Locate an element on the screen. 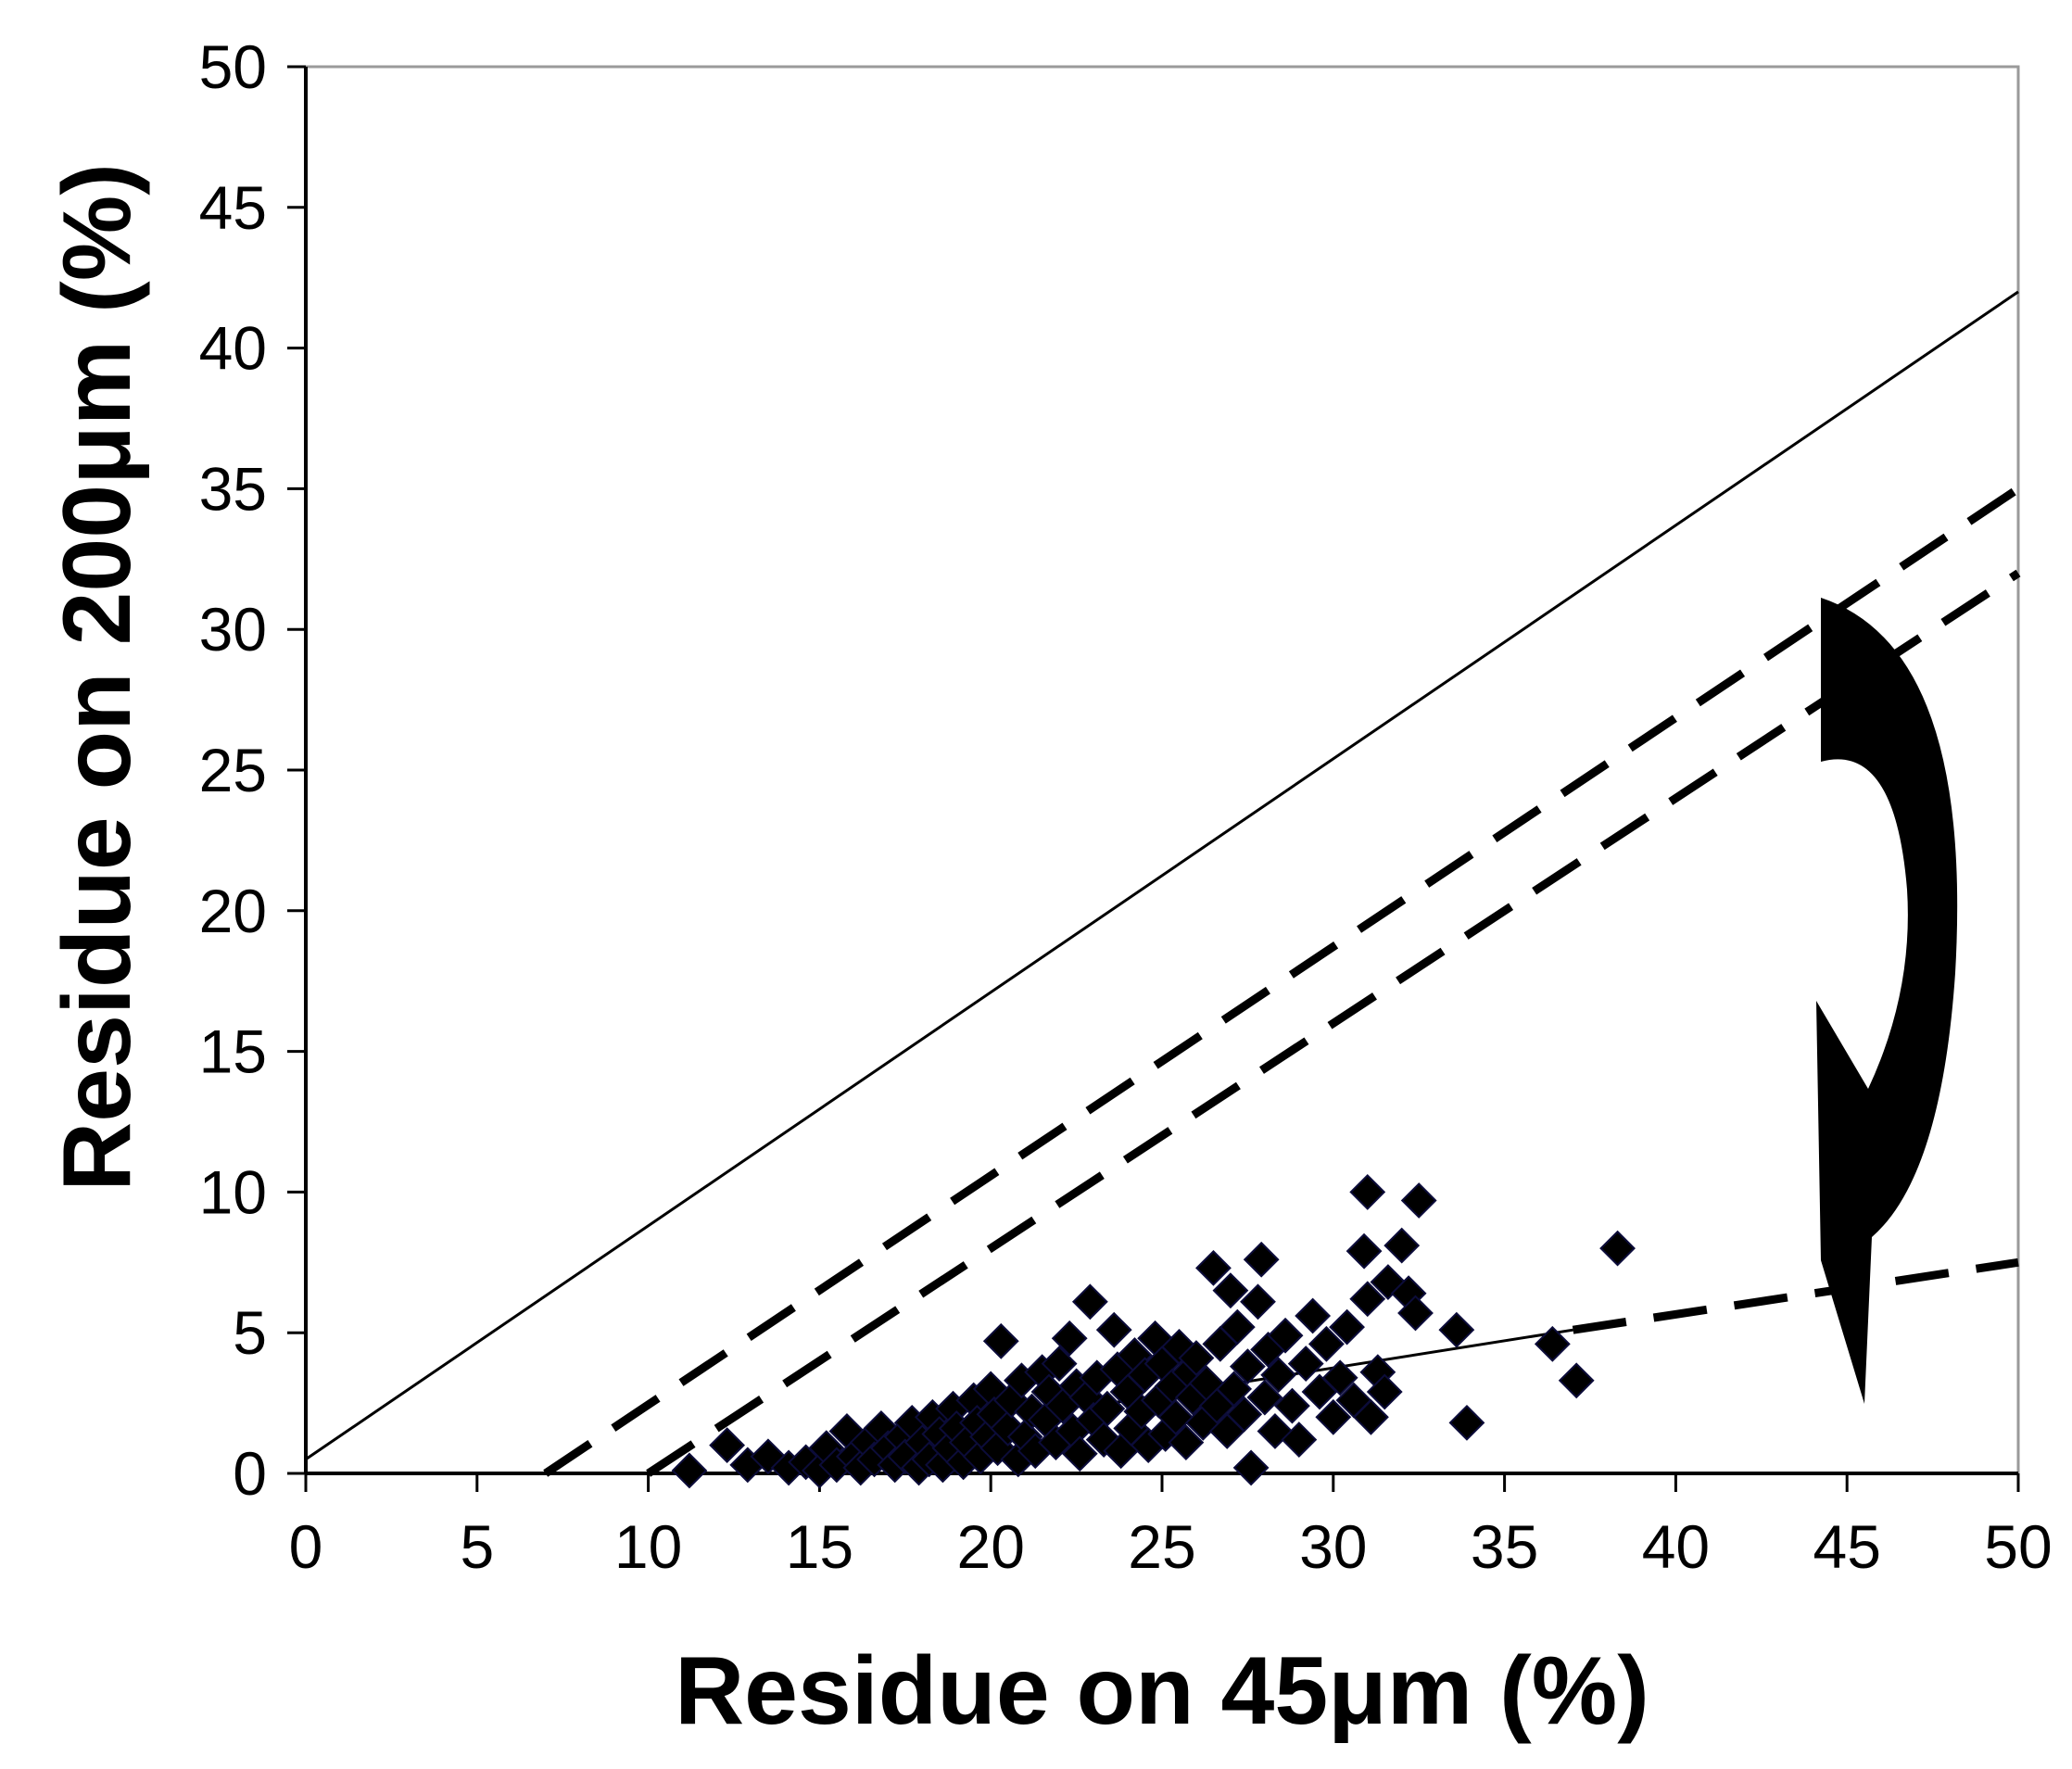 This screenshot has height=1769, width=2072. reference-line-dashed is located at coordinates (1795, 1296).